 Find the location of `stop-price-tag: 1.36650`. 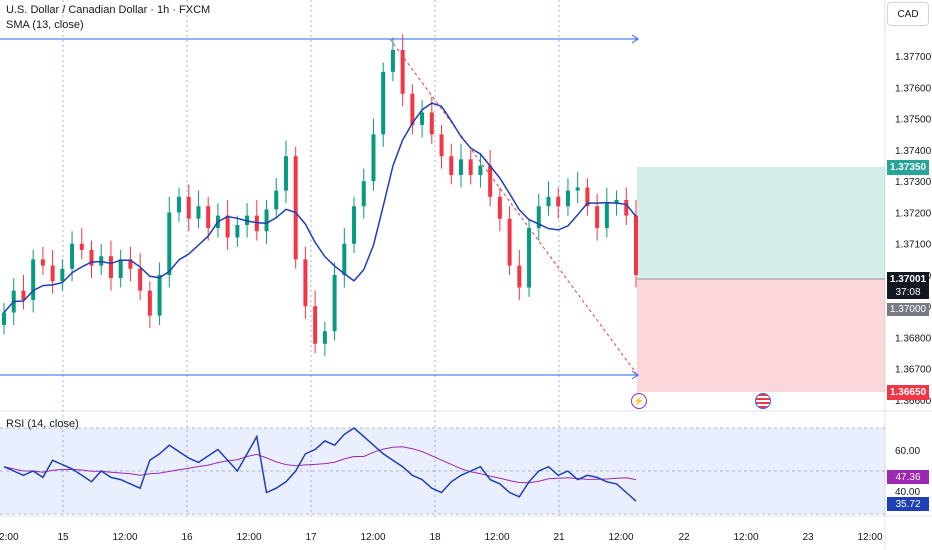

stop-price-tag: 1.36650 is located at coordinates (908, 392).